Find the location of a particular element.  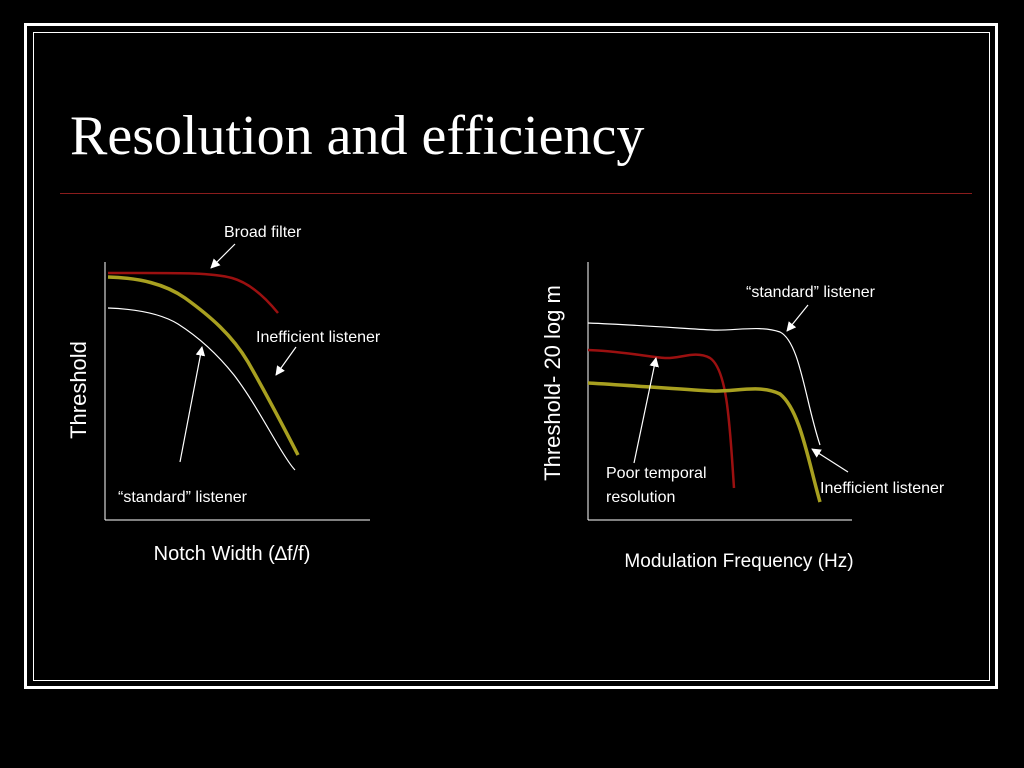

right-standard-label: “standard” listener is located at coordinates (811, 292).